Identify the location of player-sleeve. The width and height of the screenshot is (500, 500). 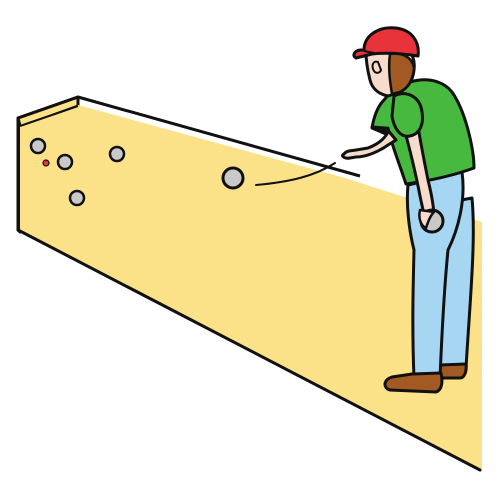
(407, 115).